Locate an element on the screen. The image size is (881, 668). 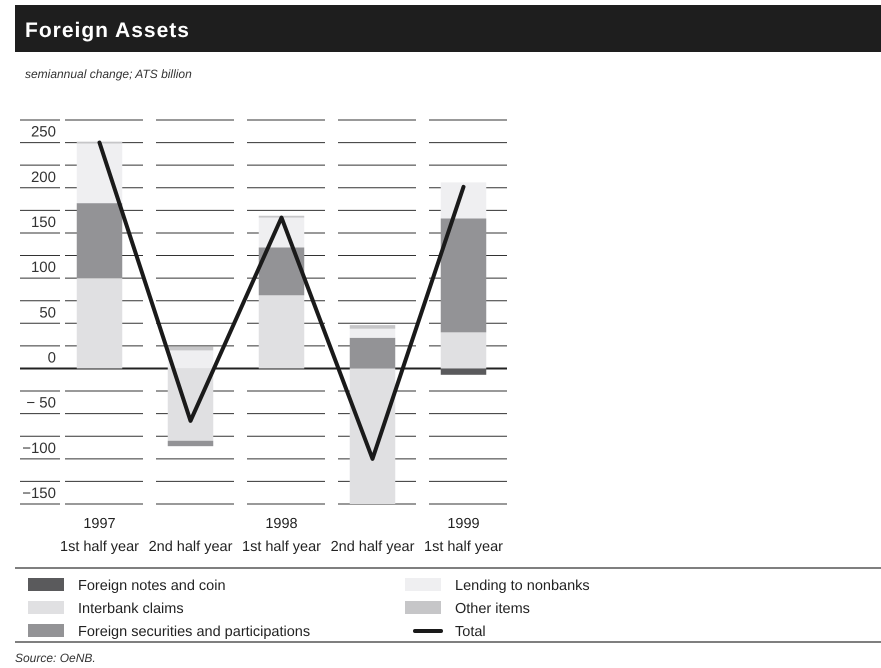
y-tick-label: 50 is located at coordinates (47, 313).